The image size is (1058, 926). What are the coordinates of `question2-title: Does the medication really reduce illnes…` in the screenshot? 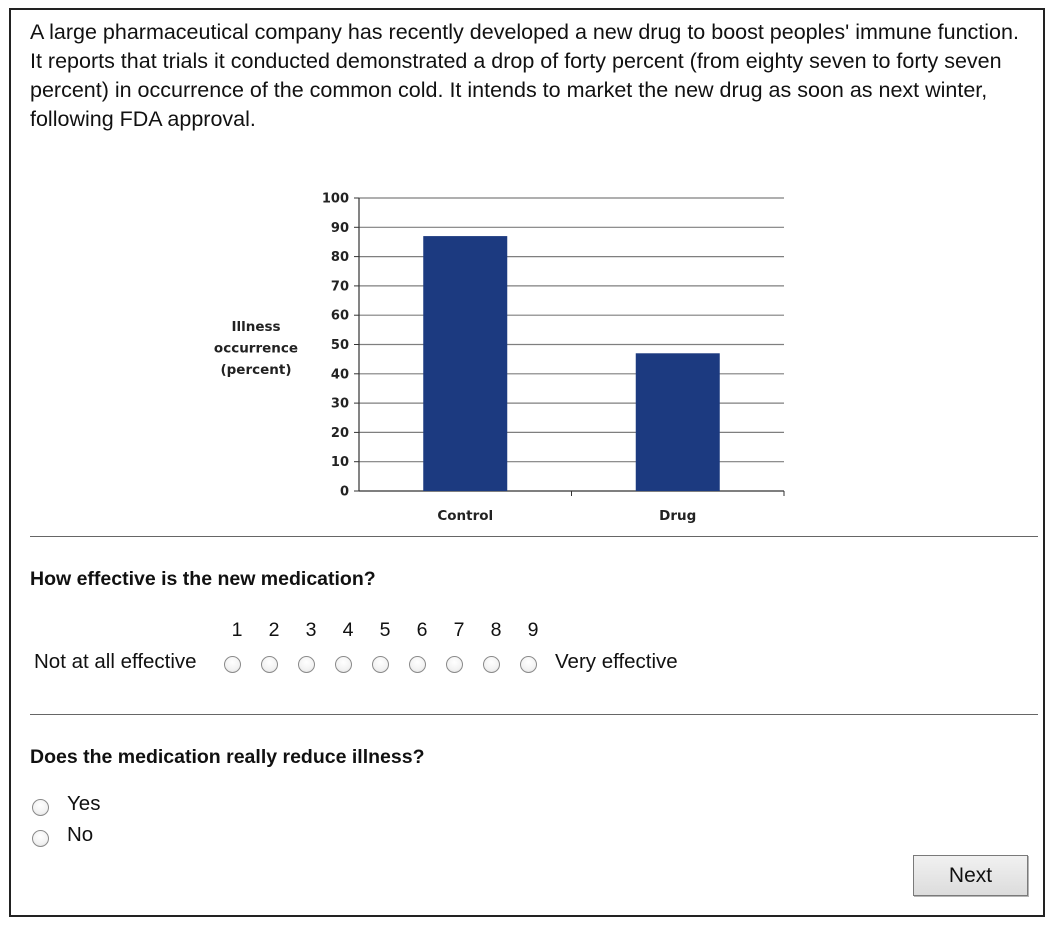 It's located at (227, 757).